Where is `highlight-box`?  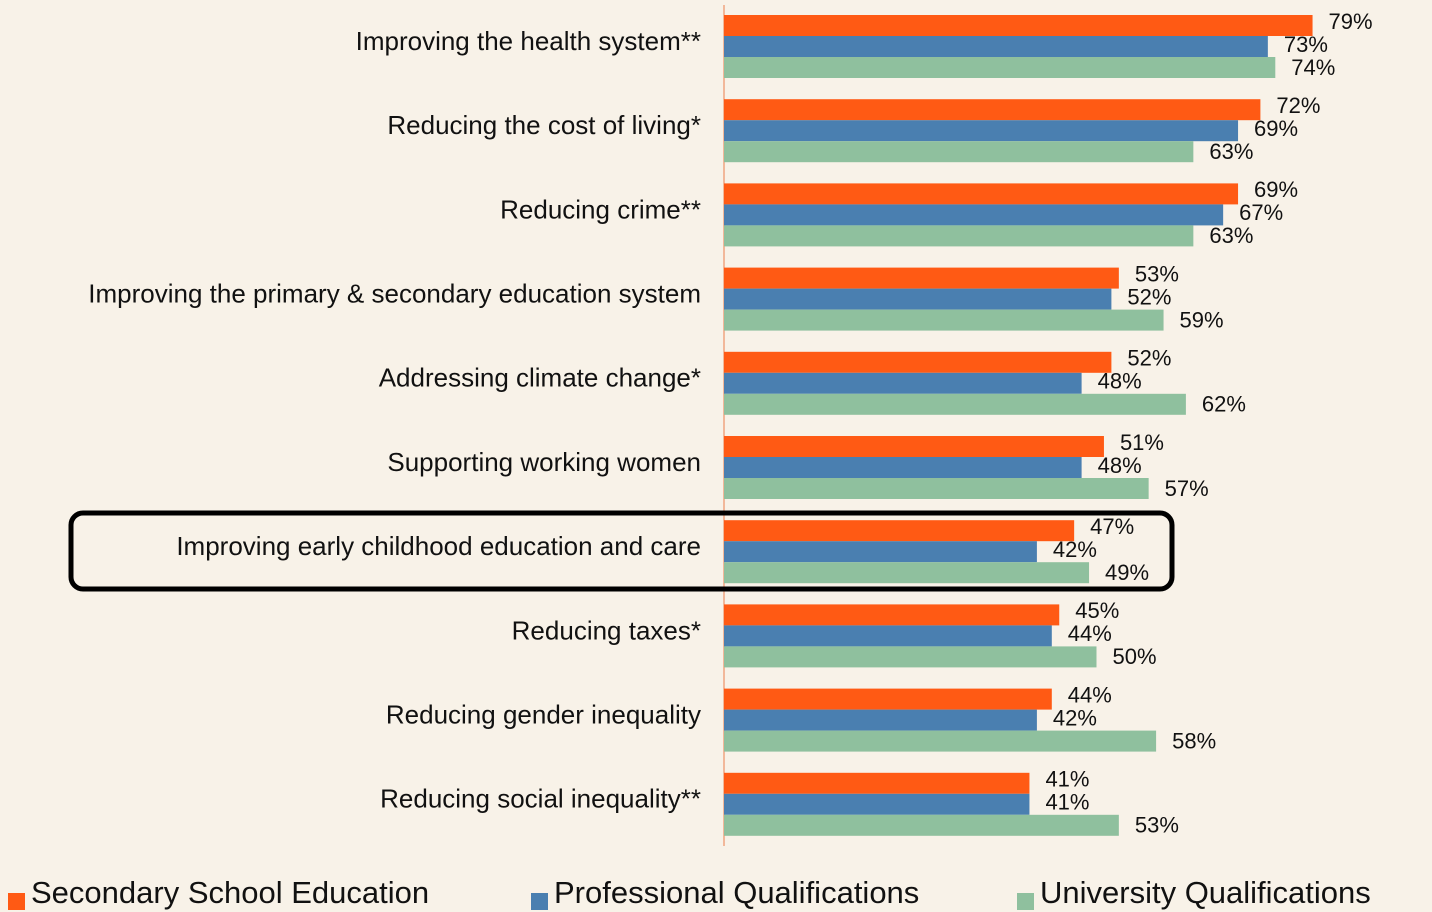
highlight-box is located at coordinates (621, 551).